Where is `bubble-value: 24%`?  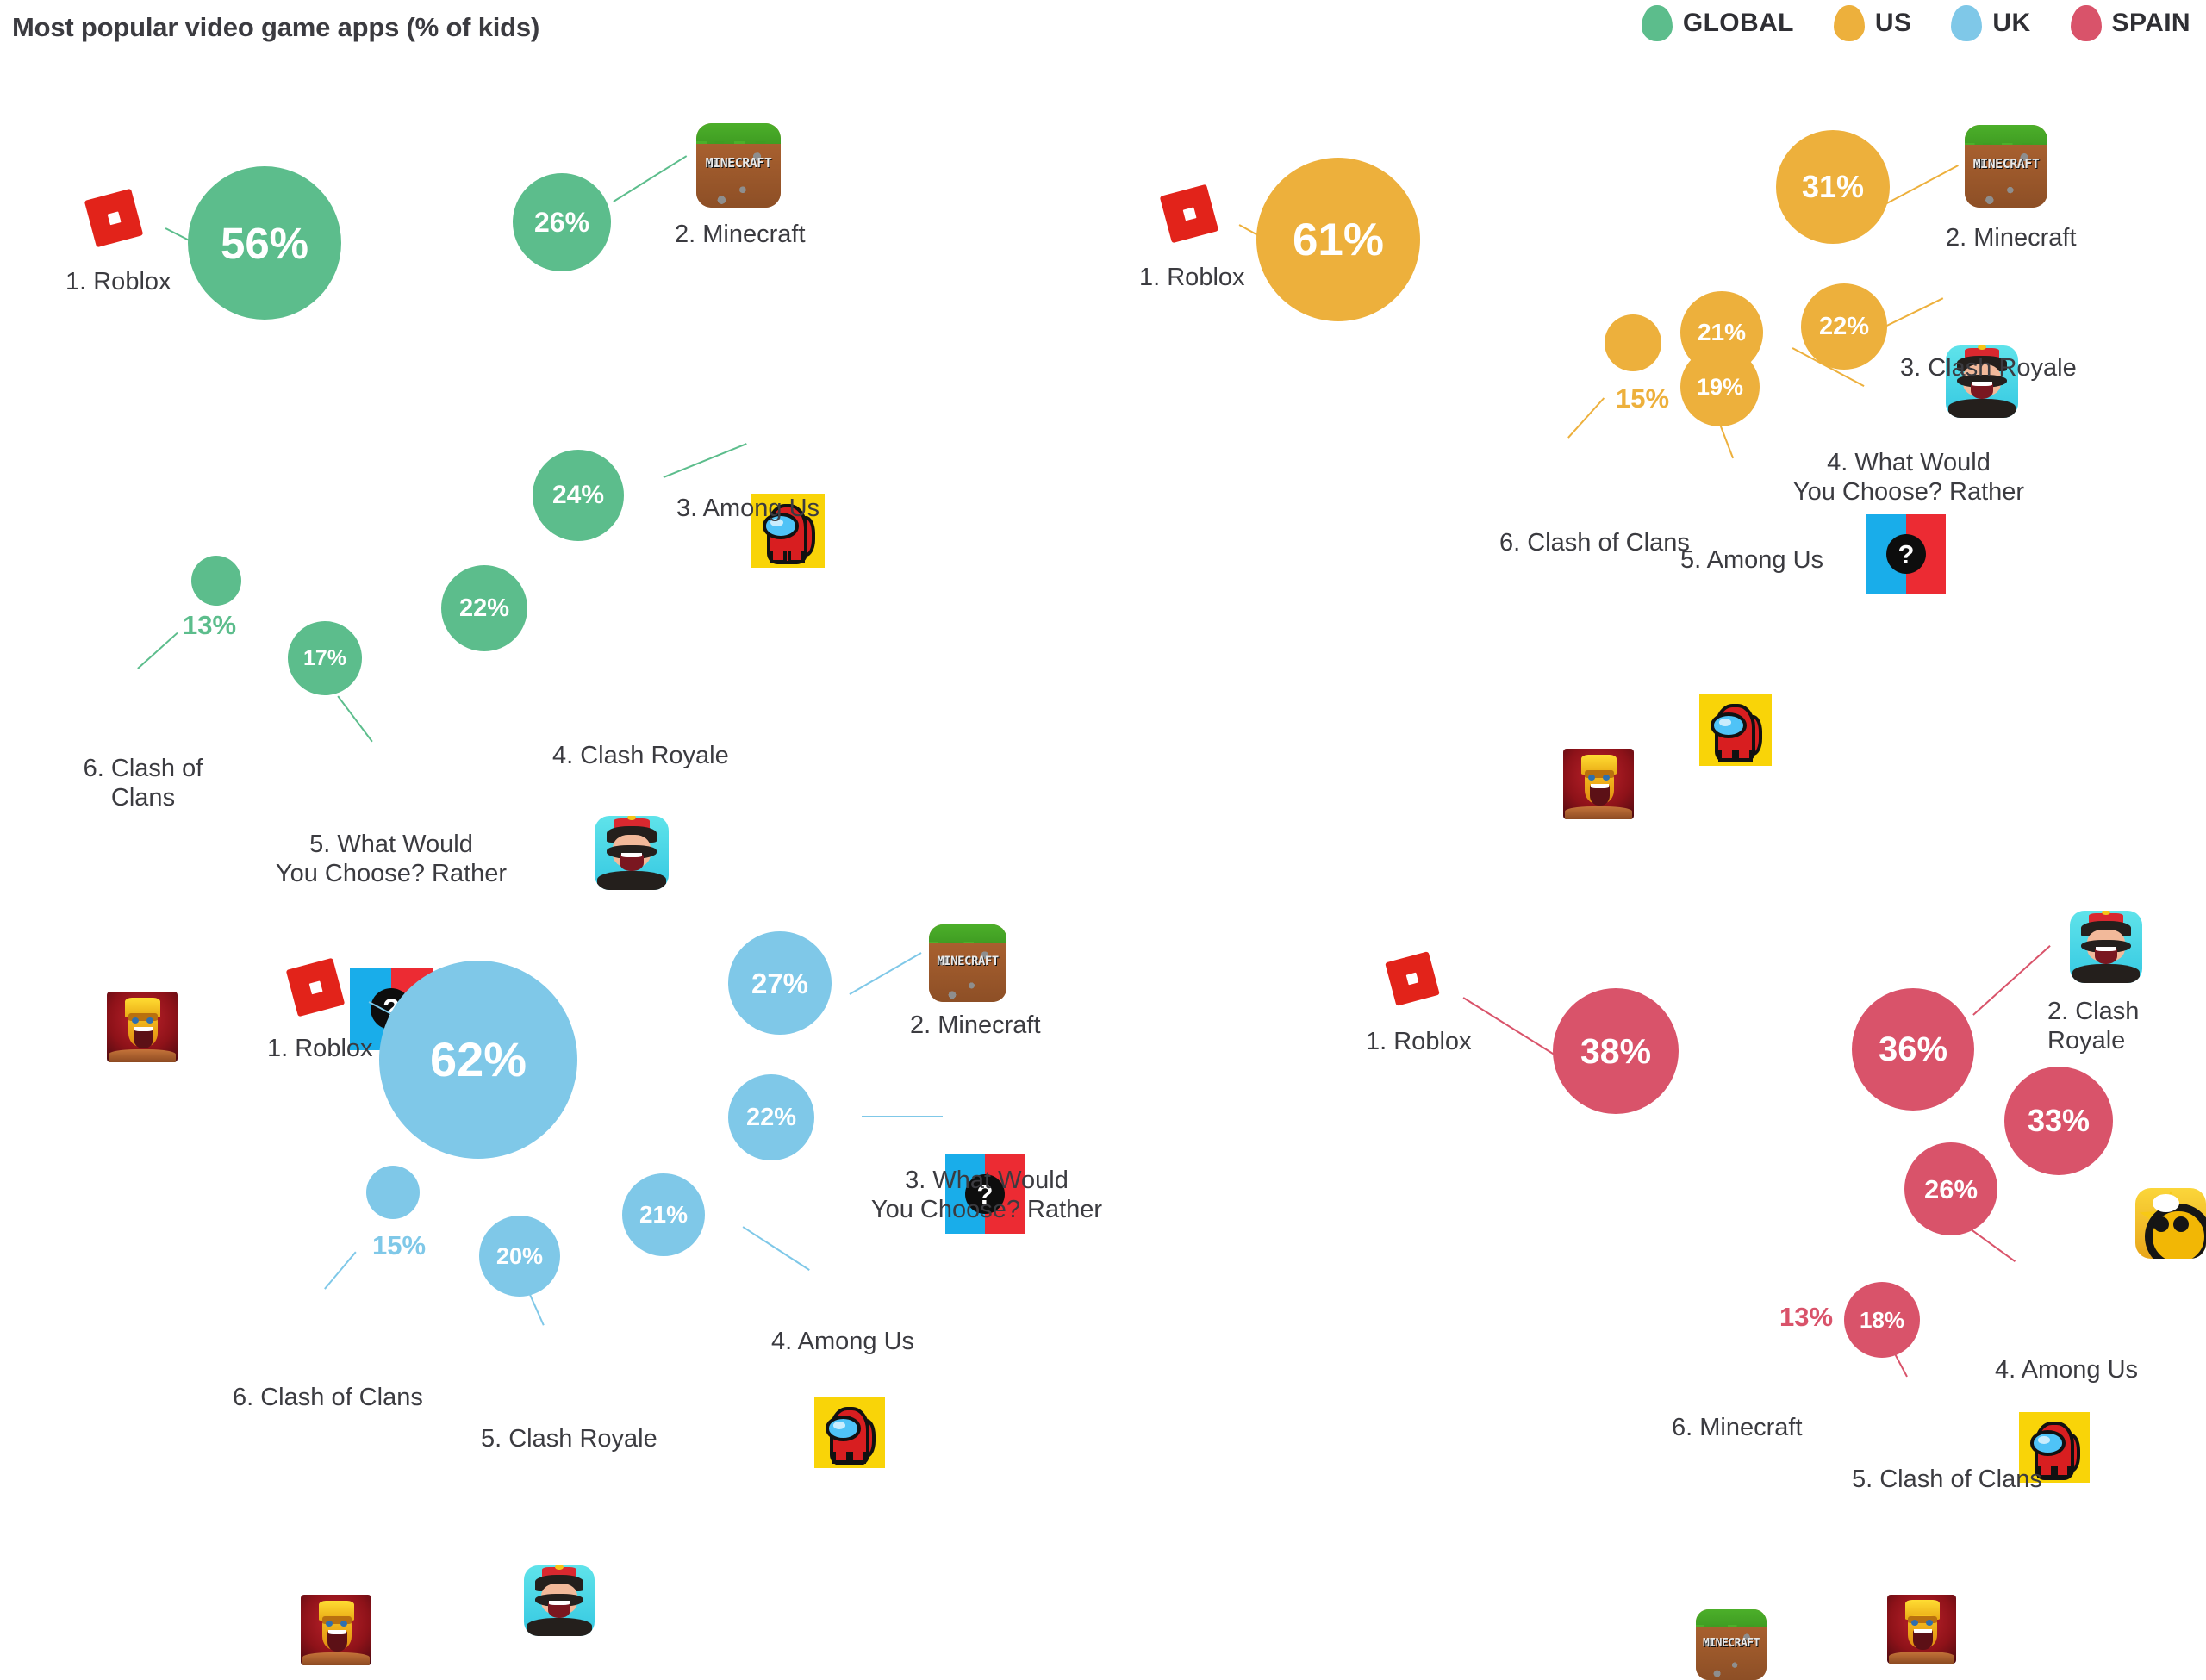 bubble-value: 24% is located at coordinates (578, 495).